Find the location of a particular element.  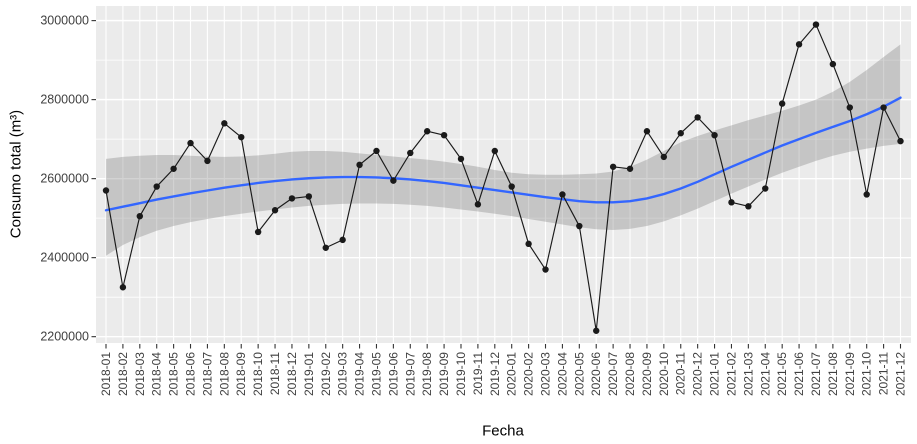

x-tick-label: 2020-11 is located at coordinates (681, 373).